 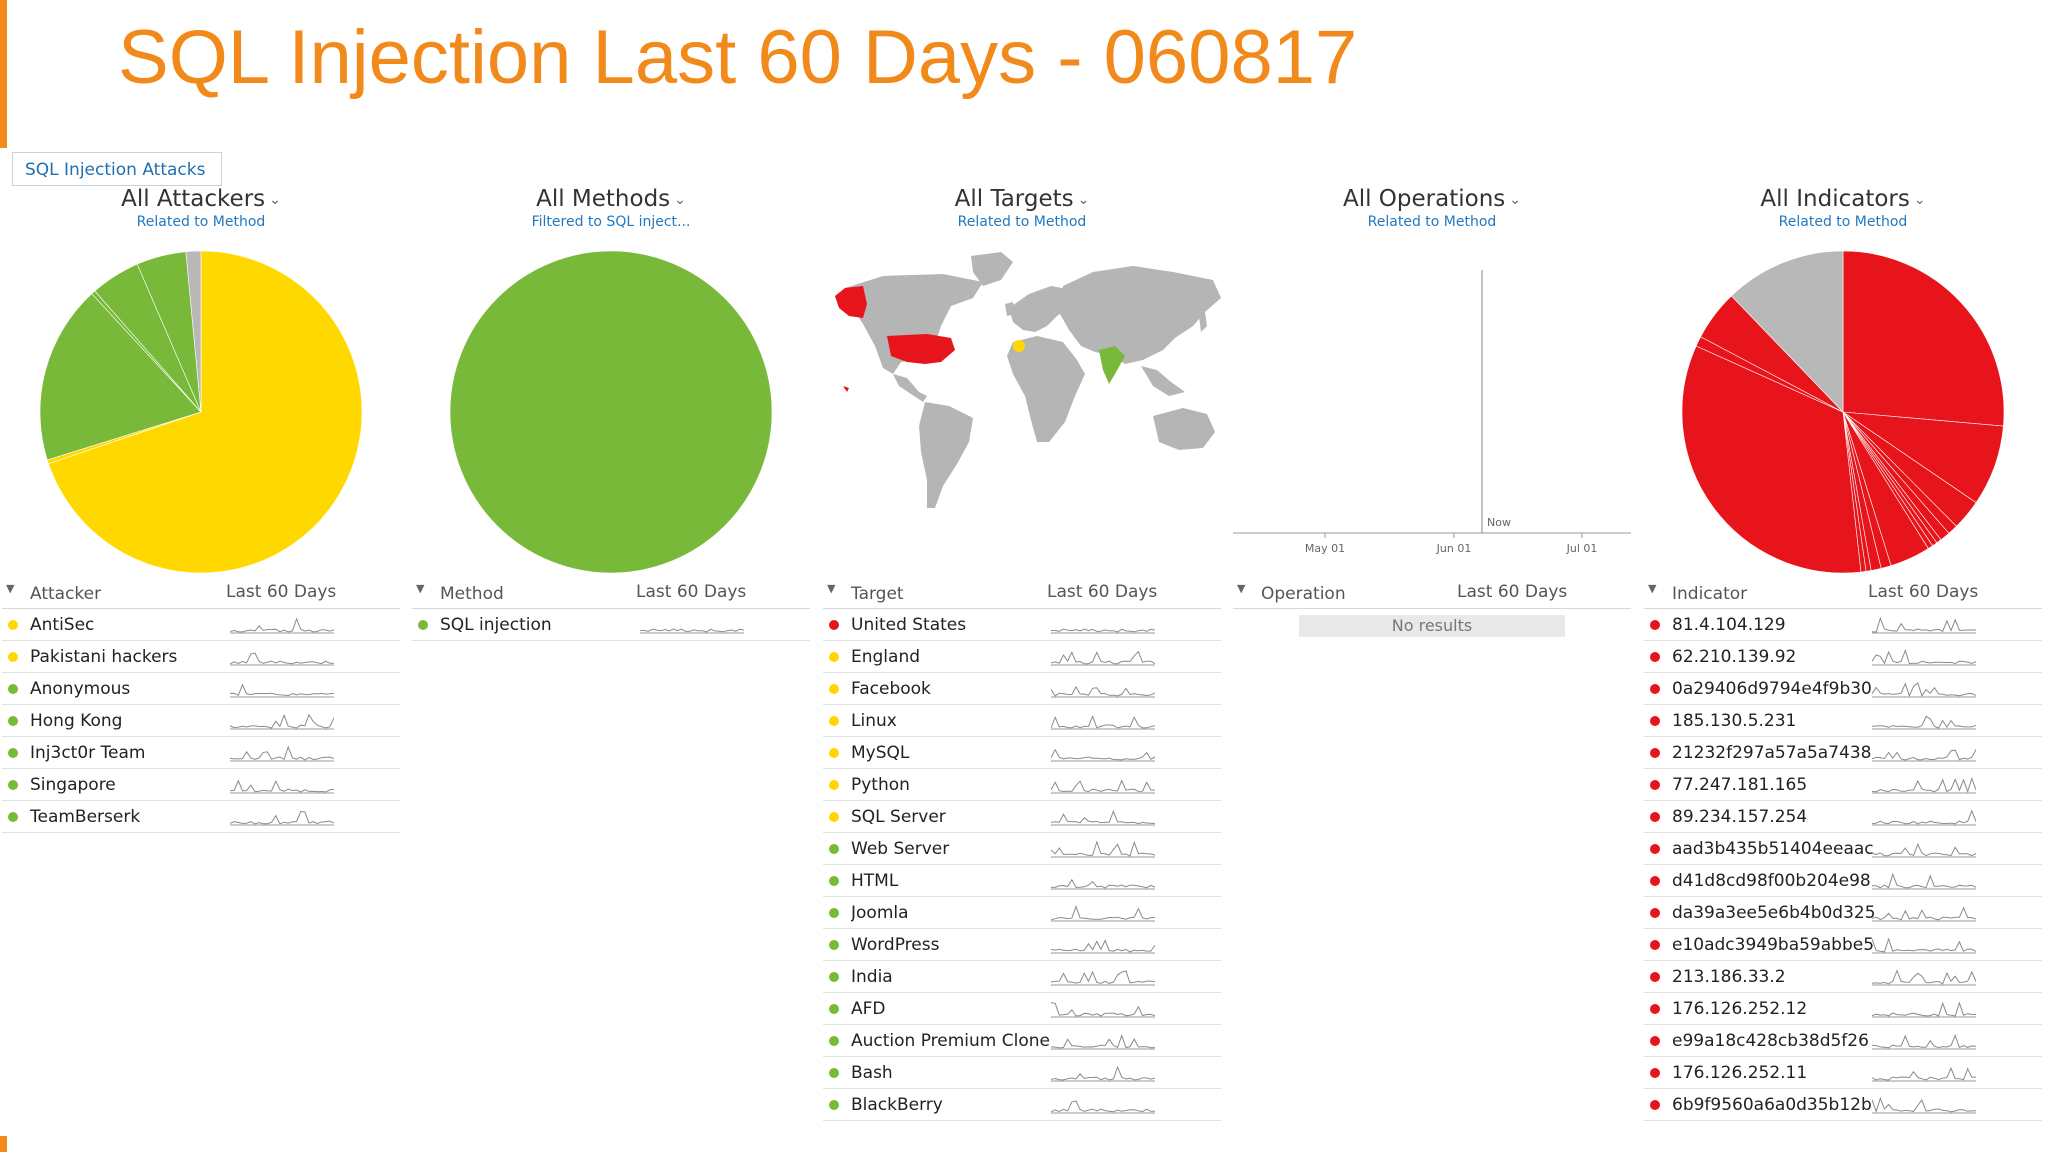 I want to click on methods-col-trend: Last 60 Days, so click(x=691, y=592).